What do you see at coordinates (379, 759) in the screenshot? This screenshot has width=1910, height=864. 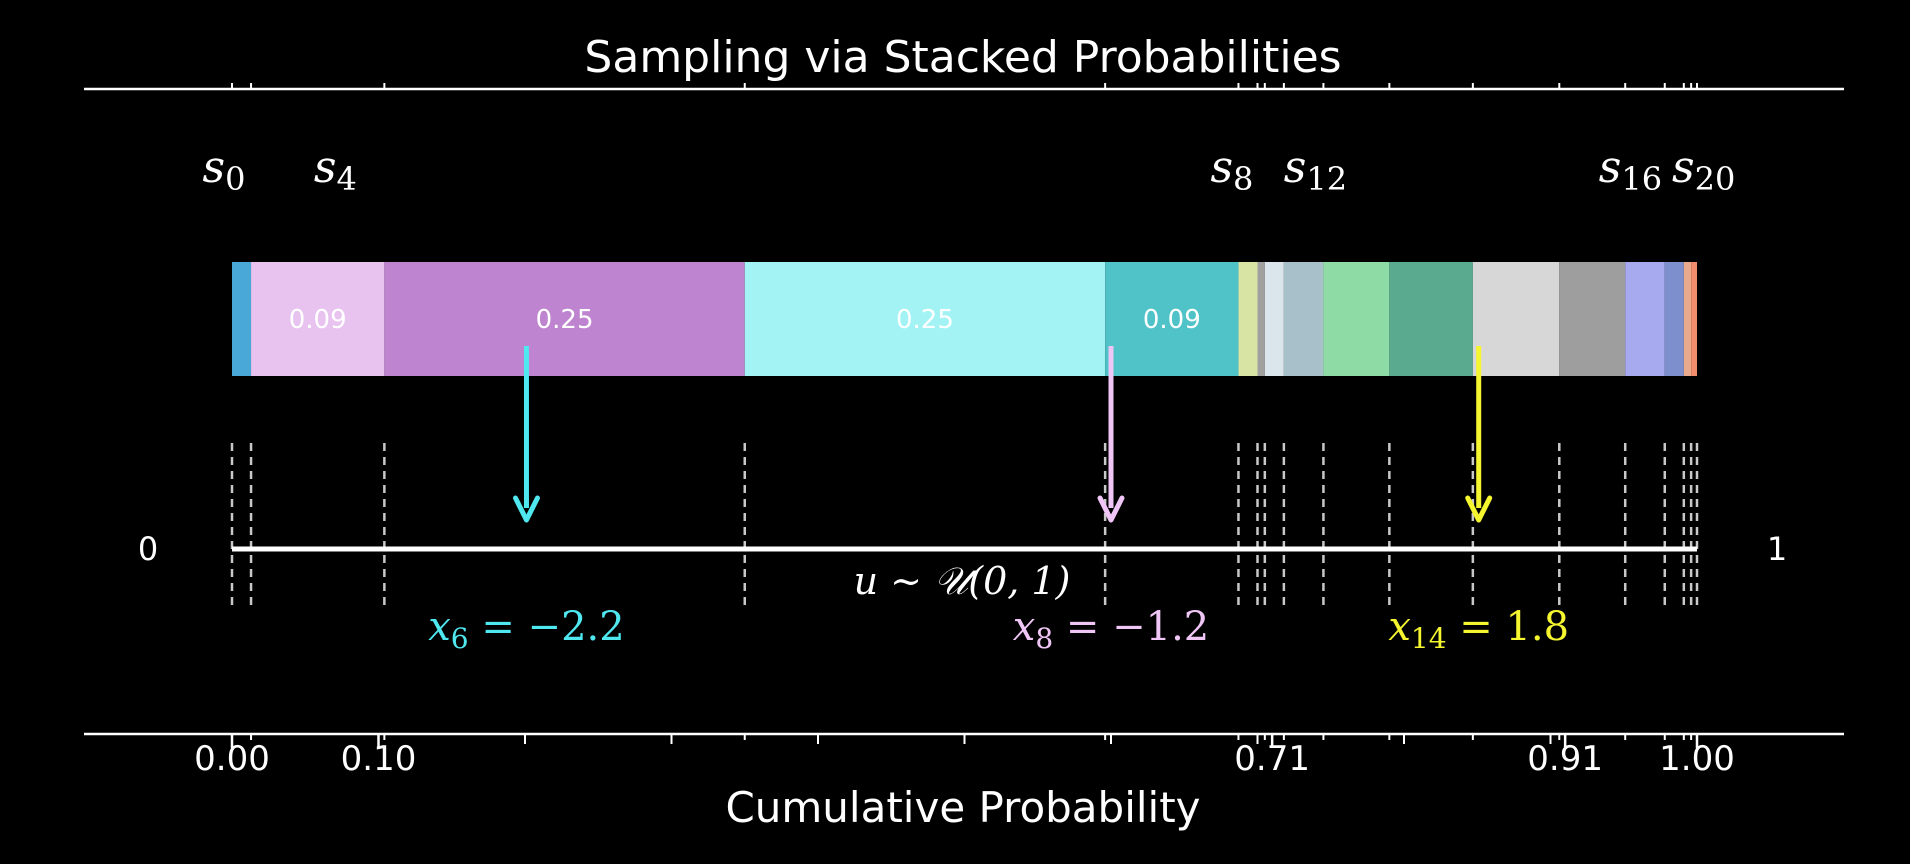 I see `tick-label: 0.10` at bounding box center [379, 759].